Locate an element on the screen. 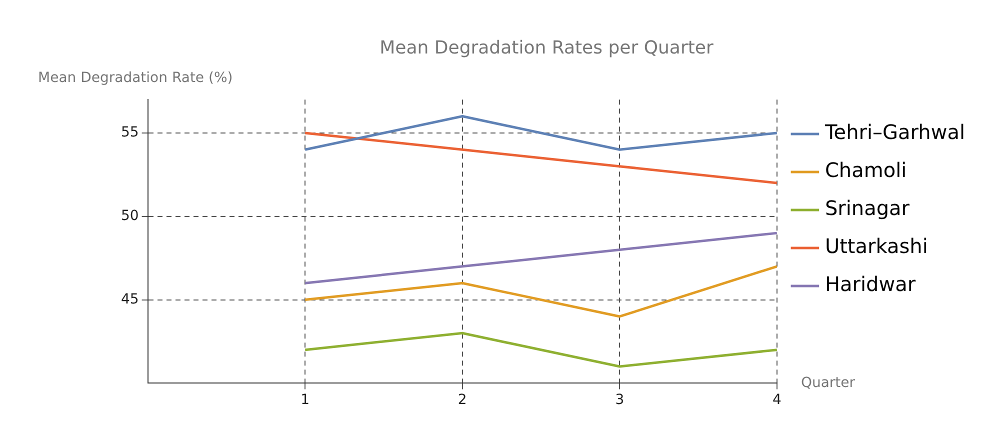 This screenshot has width=993, height=430. legend-label: Uttarkashi is located at coordinates (876, 246).